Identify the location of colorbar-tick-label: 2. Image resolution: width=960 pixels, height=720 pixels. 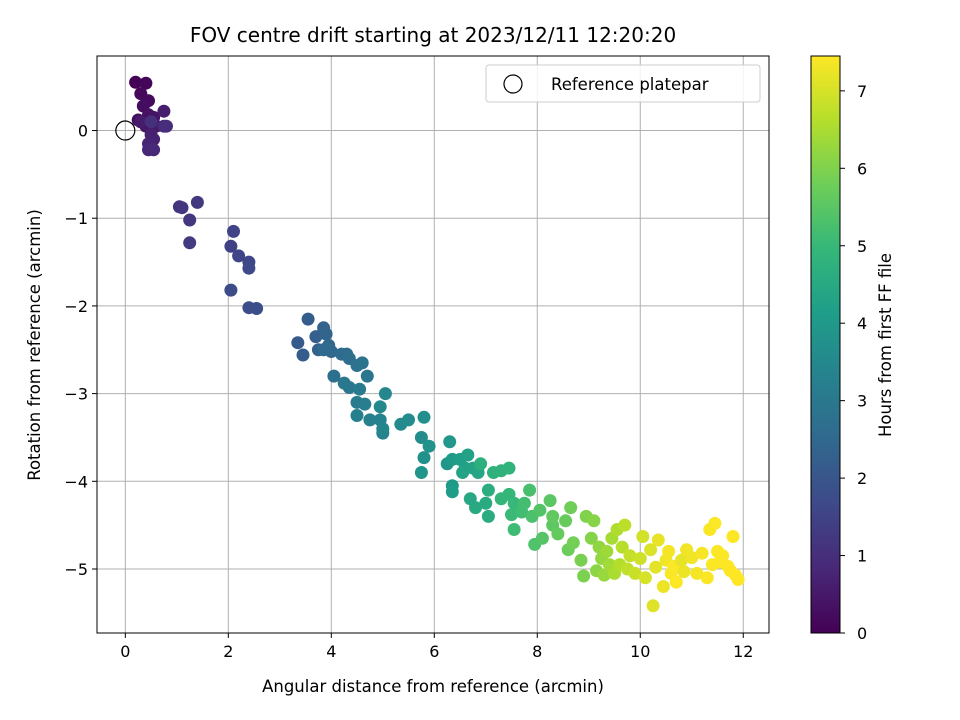
(862, 478).